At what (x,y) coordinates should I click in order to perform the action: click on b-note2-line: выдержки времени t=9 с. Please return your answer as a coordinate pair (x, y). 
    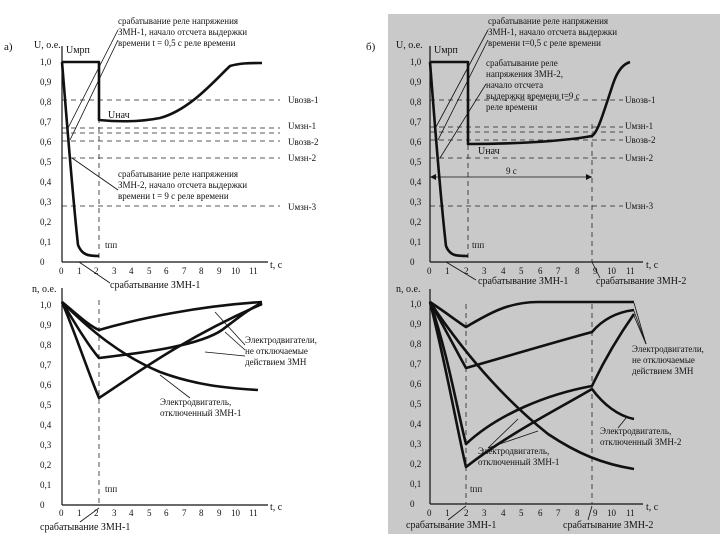
    Looking at the image, I should click on (533, 96).